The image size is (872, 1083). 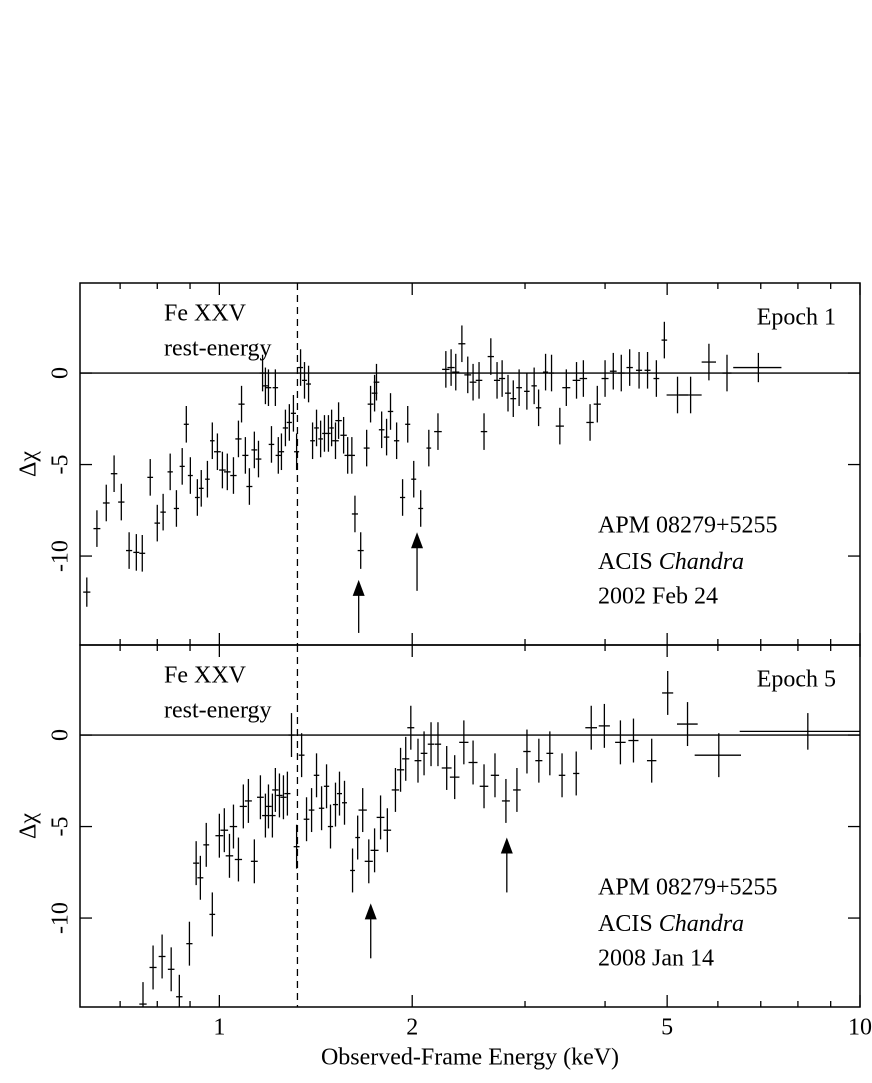 I want to click on date-label: 2002 Feb 24, so click(x=658, y=597).